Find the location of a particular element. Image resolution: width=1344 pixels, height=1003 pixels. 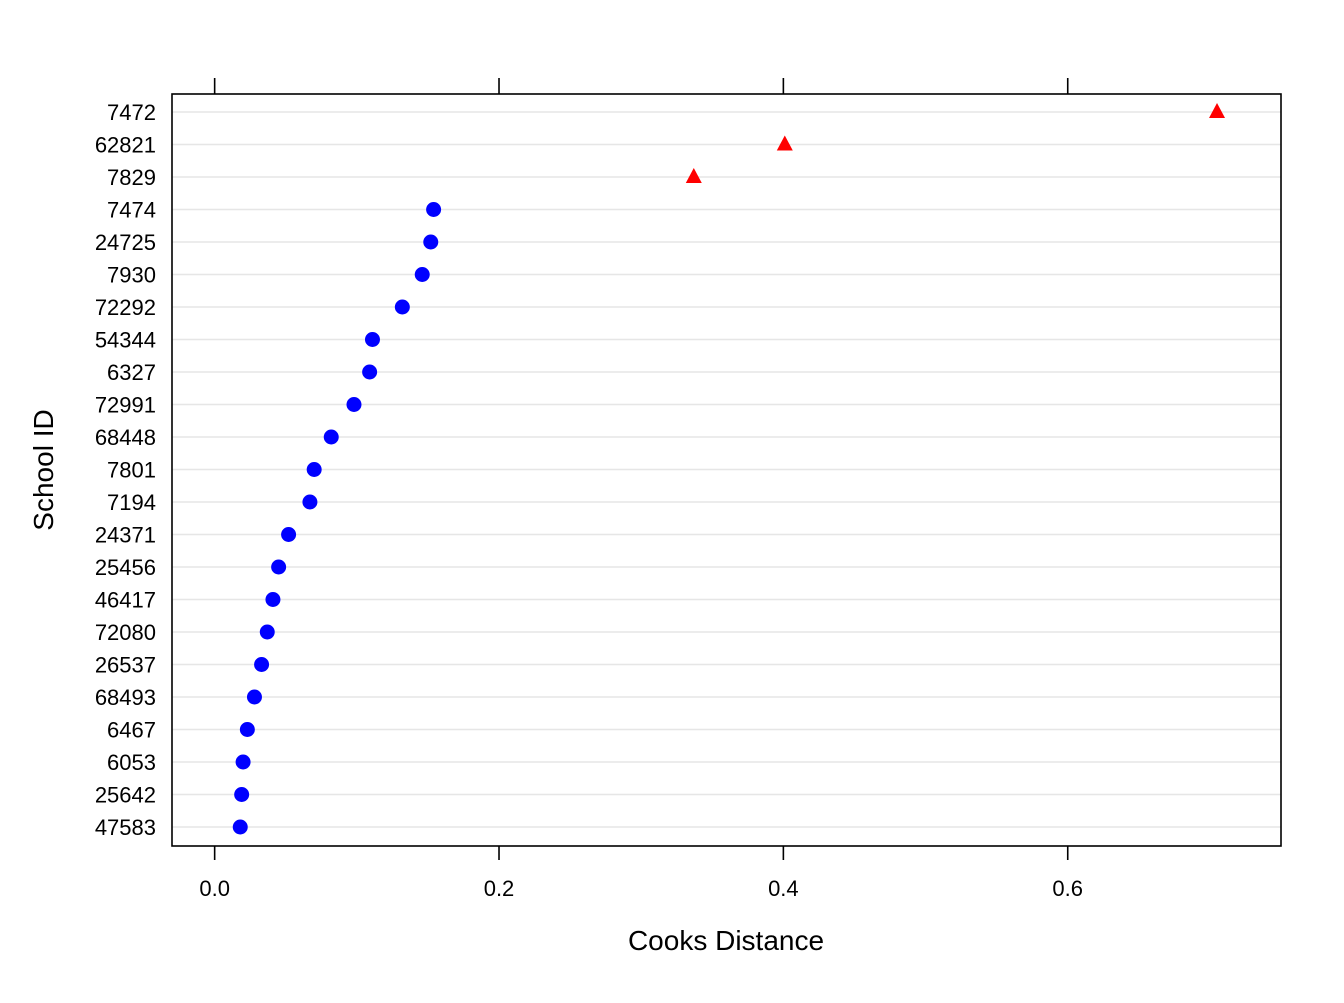

y-tick-label: 6053 is located at coordinates (131, 762).